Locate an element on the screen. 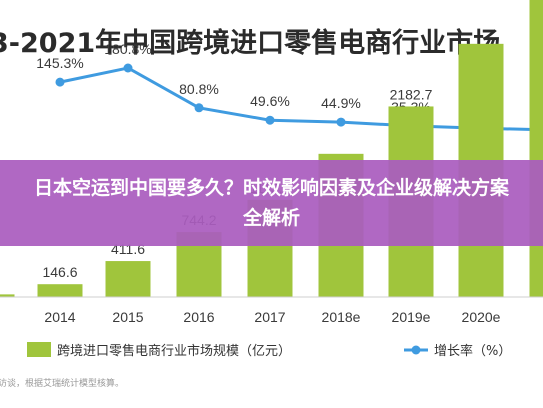 This screenshot has width=543, height=408. bar-value-label-2019e: 2182.7 is located at coordinates (411, 94).